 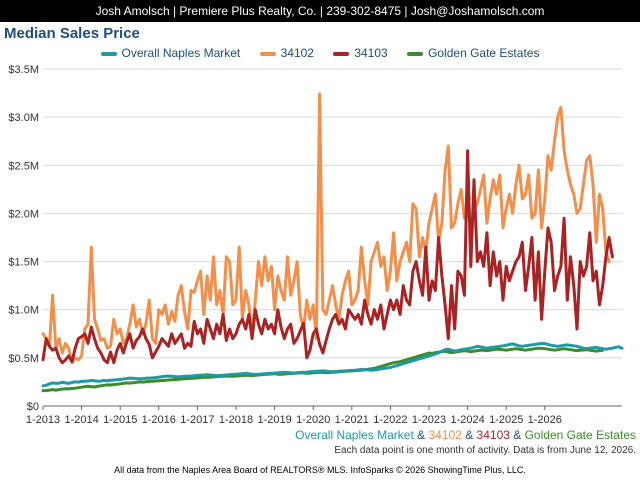 I want to click on caption-amp-1: &, so click(x=421, y=435).